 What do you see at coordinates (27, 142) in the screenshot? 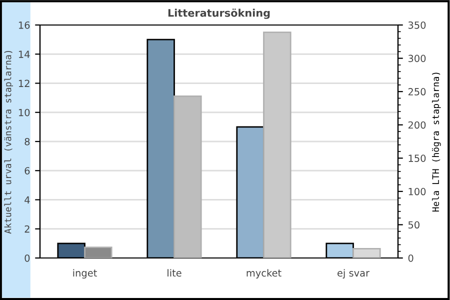
I see `y-tick-label: 8` at bounding box center [27, 142].